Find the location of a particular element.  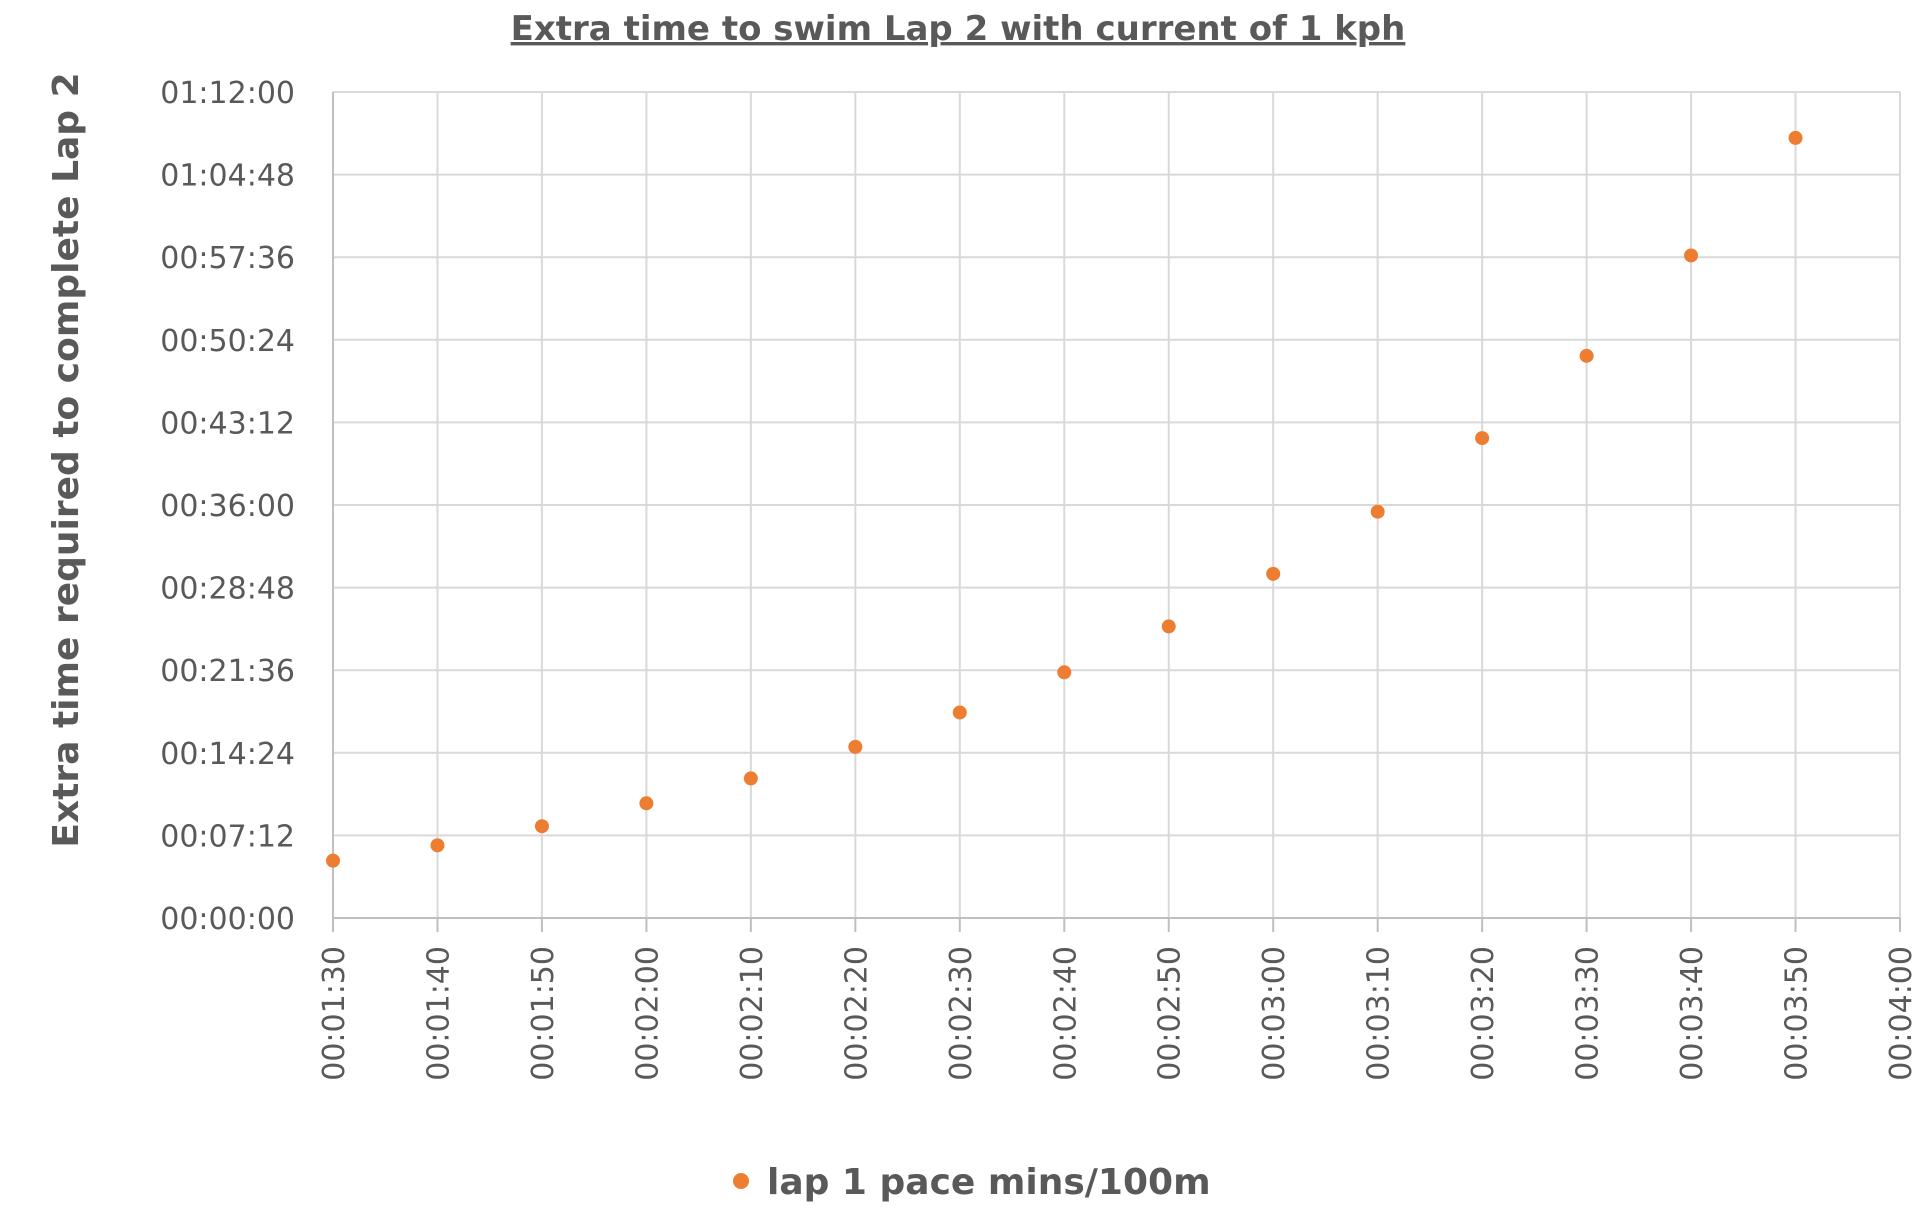

x-tick-label: 00:01:40 is located at coordinates (438, 1013).